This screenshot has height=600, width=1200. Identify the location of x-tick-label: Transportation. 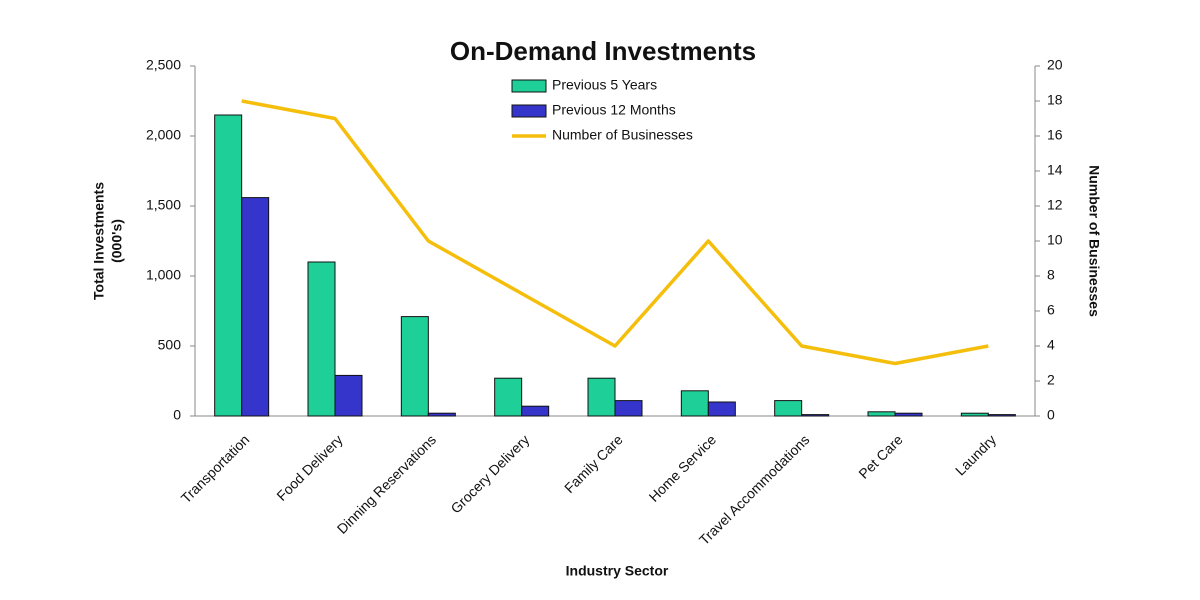
(215, 468).